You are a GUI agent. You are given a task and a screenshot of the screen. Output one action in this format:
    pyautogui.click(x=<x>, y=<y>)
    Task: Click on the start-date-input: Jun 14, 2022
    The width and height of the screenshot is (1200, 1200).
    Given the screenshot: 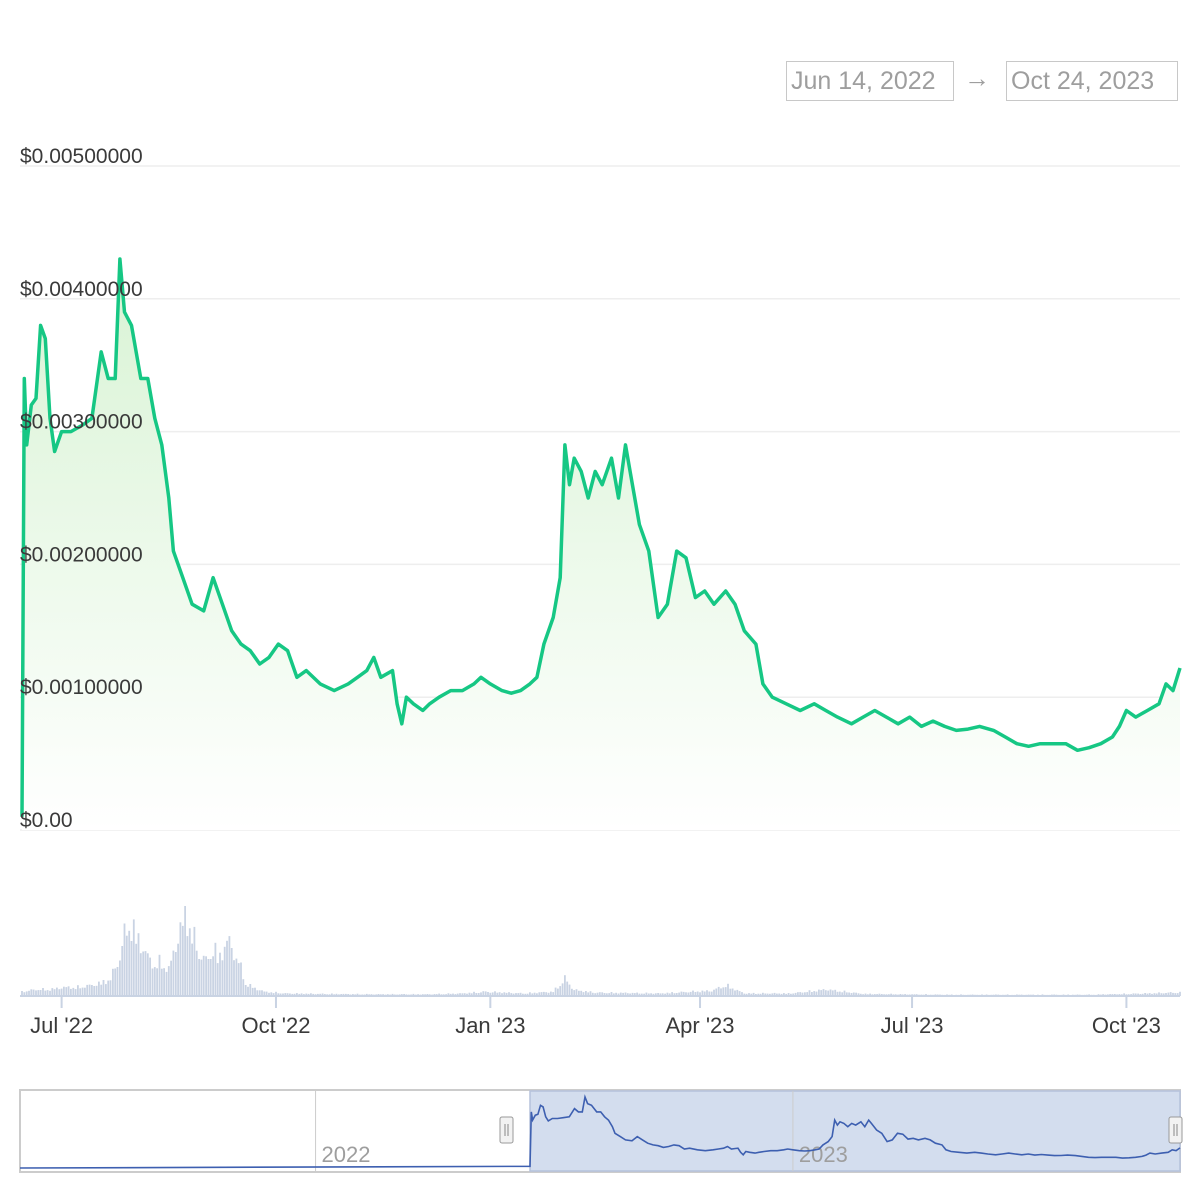 What is the action you would take?
    pyautogui.click(x=870, y=81)
    